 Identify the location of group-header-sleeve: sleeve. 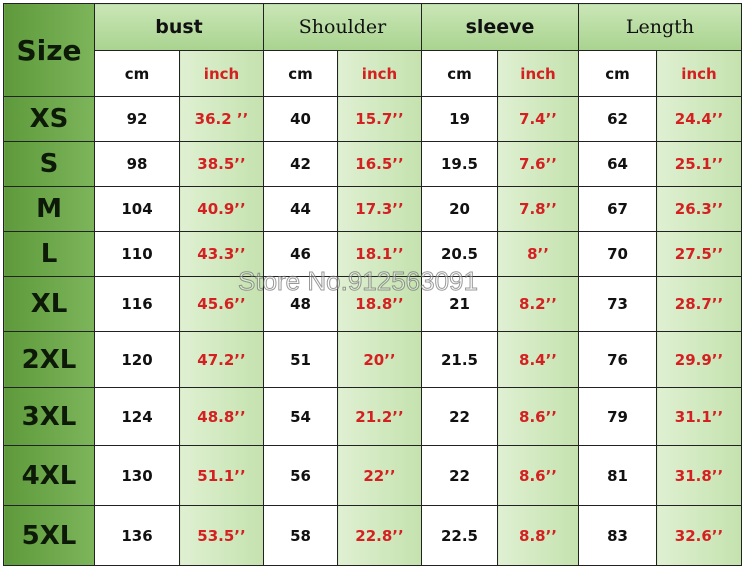
(500, 27).